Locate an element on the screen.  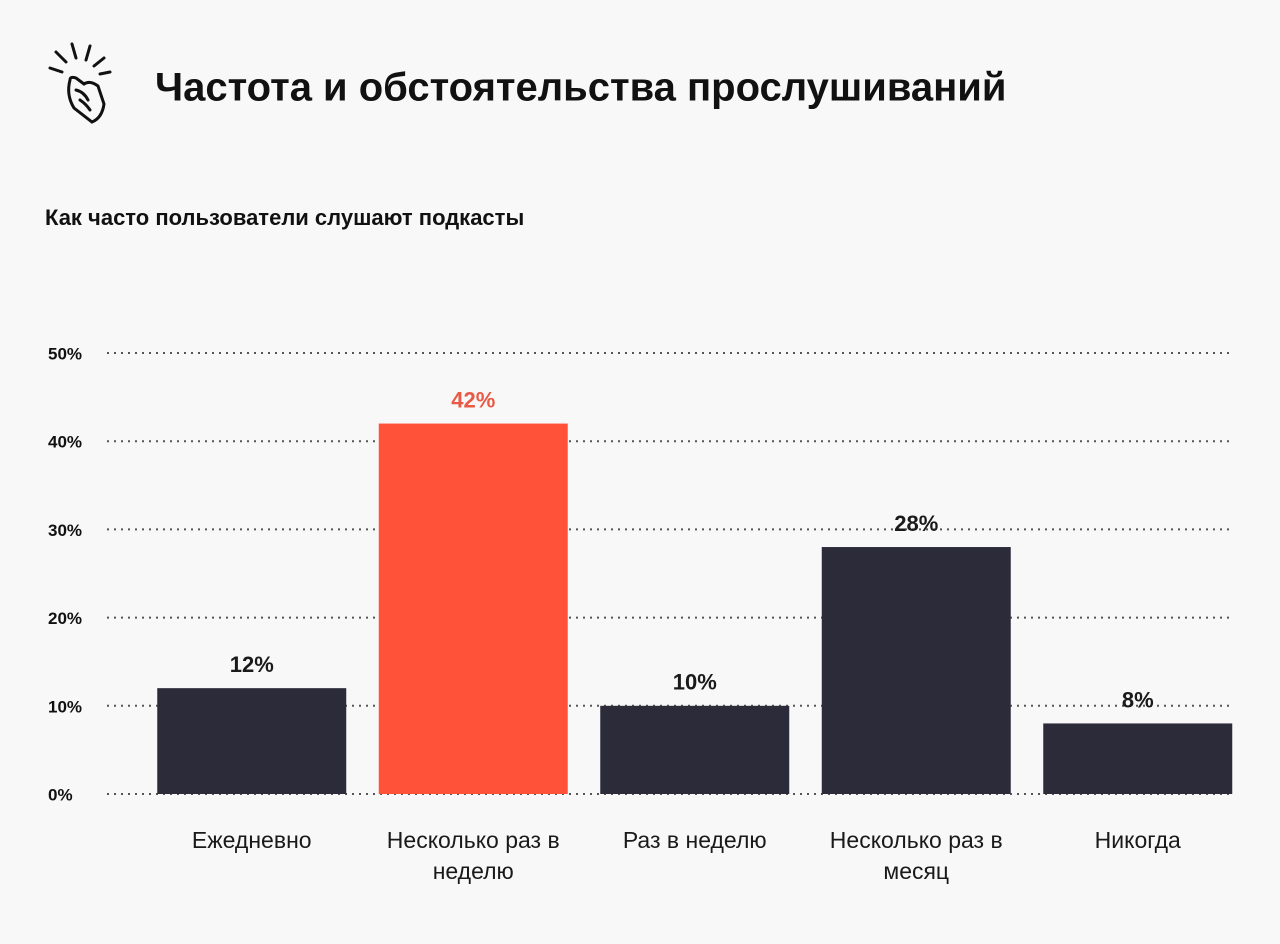
y-tick-label: 40% is located at coordinates (65, 442).